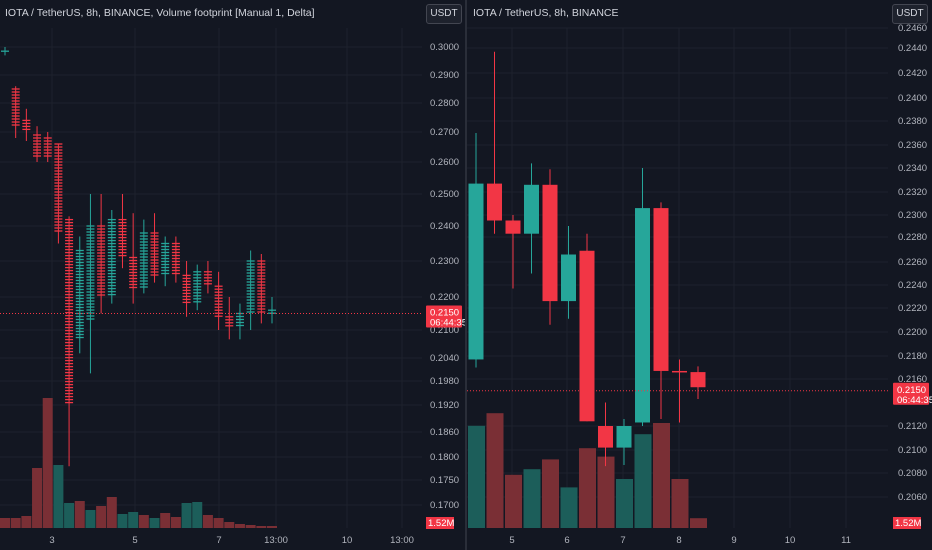 The height and width of the screenshot is (550, 932). Describe the element at coordinates (444, 405) in the screenshot. I see `y-axis-label: 0.1920` at that location.